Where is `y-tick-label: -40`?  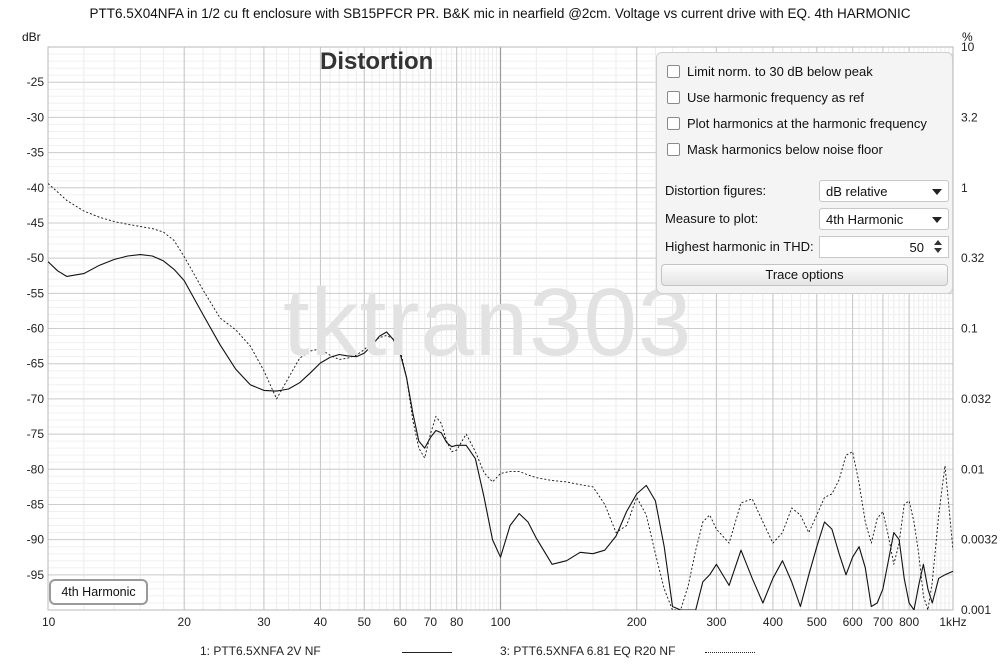
y-tick-label: -40 is located at coordinates (36, 188).